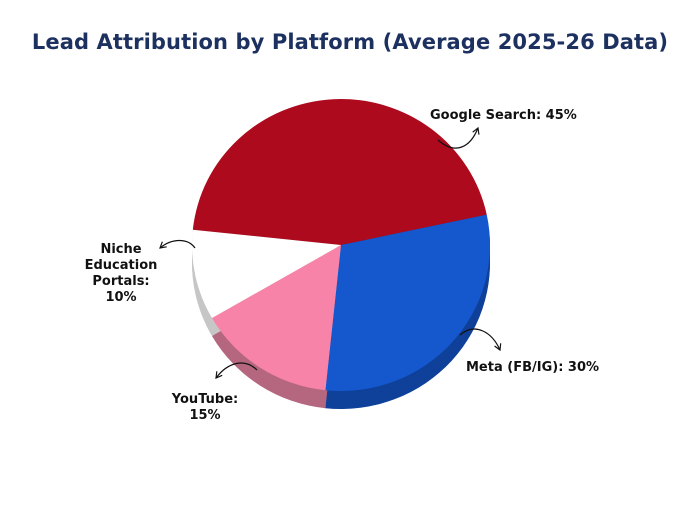 Image resolution: width=700 pixels, height=508 pixels. I want to click on label-niche-education-portals: Niche Education Portals: 10%, so click(121, 273).